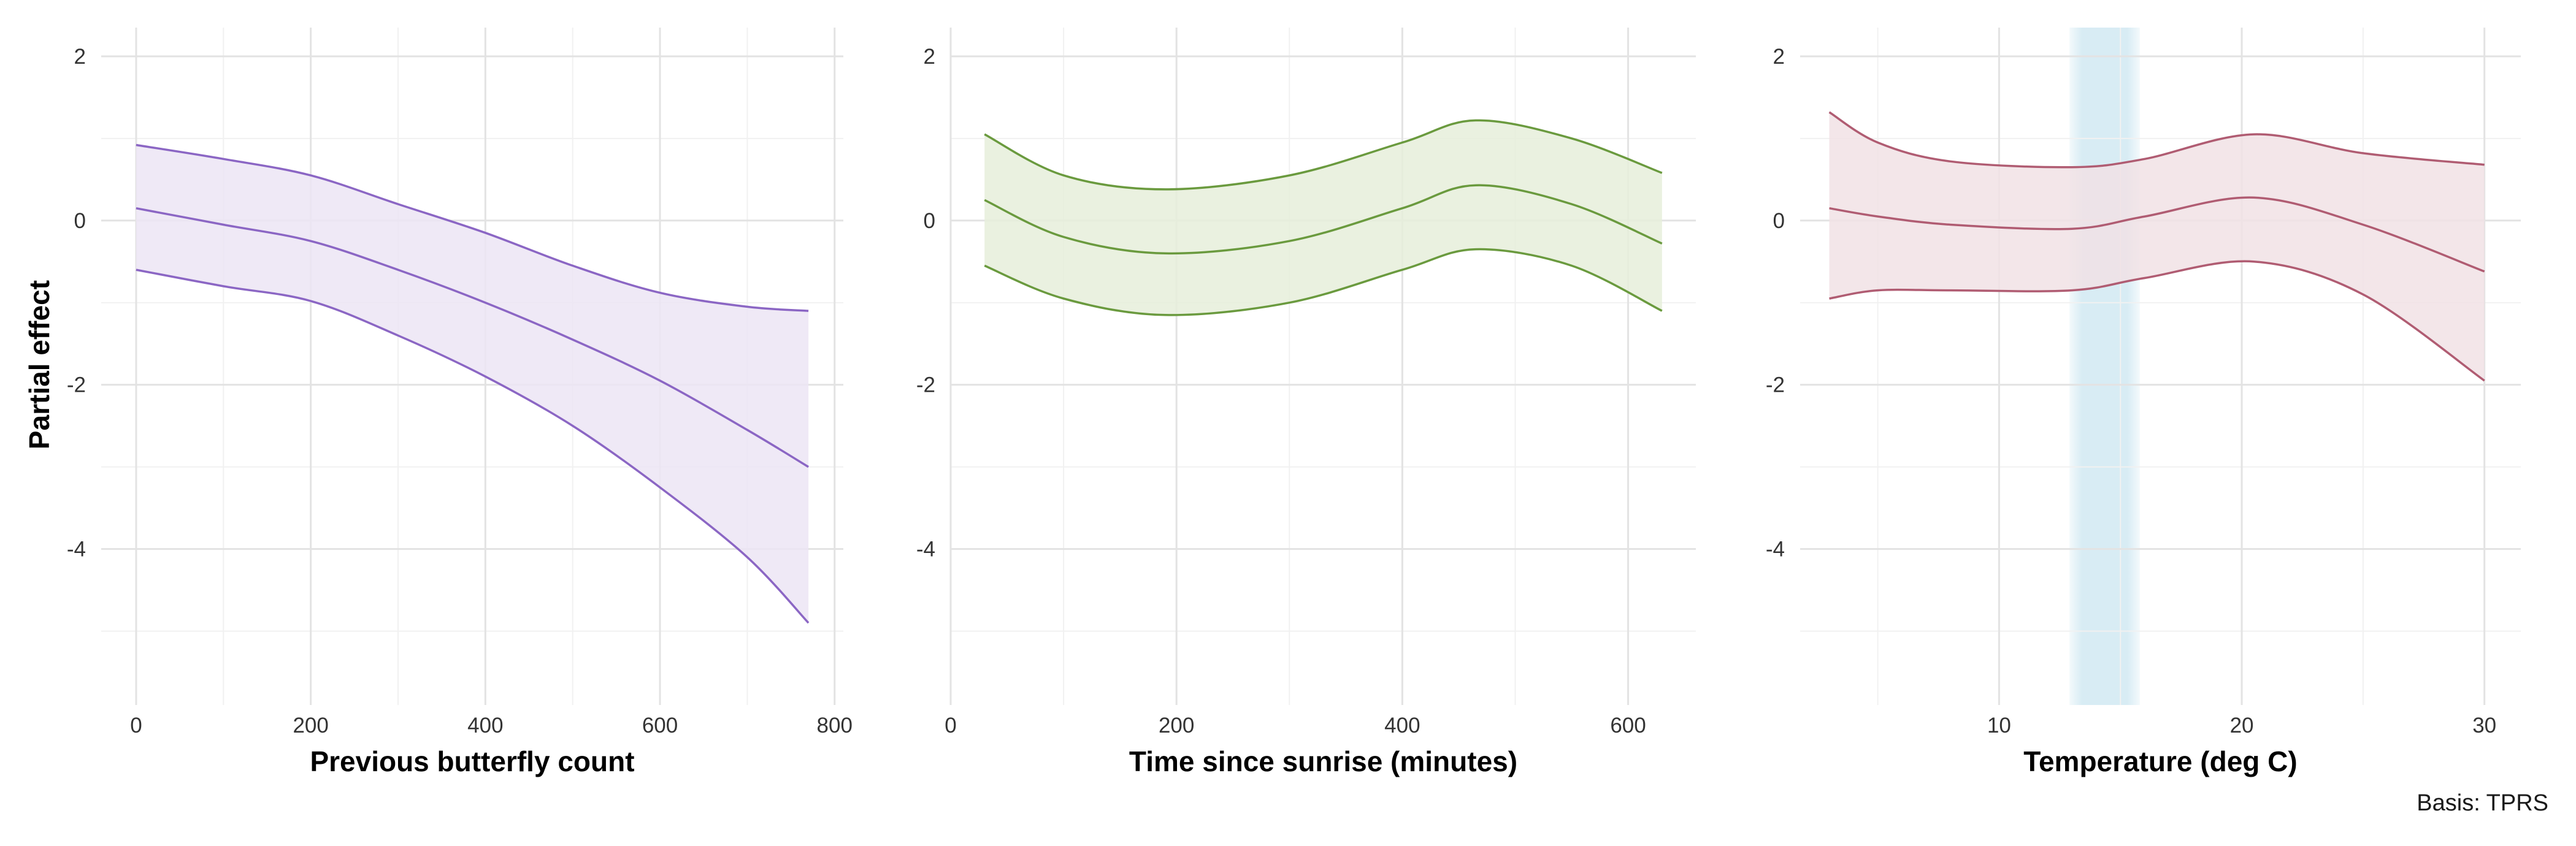 This screenshot has width=2576, height=846. I want to click on x-axis-title: Previous butterfly count, so click(472, 761).